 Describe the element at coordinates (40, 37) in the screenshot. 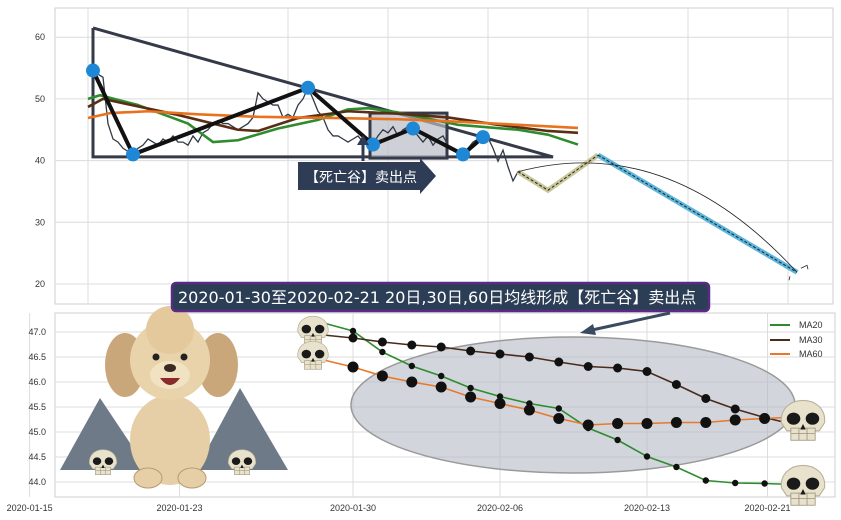

I see `upper-y-tick-label: 60` at that location.